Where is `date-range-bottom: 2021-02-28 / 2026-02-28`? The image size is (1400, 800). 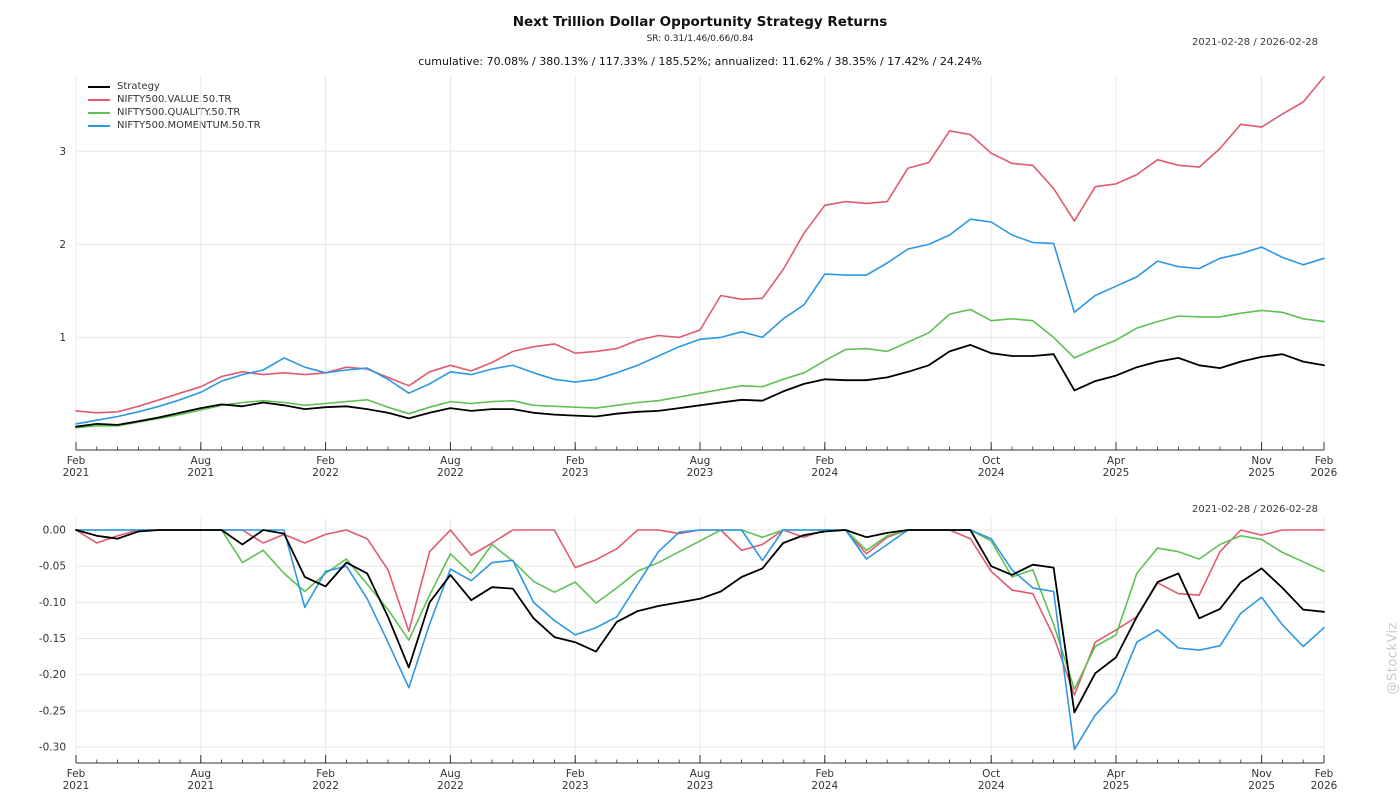
date-range-bottom: 2021-02-28 / 2026-02-28 is located at coordinates (1255, 509).